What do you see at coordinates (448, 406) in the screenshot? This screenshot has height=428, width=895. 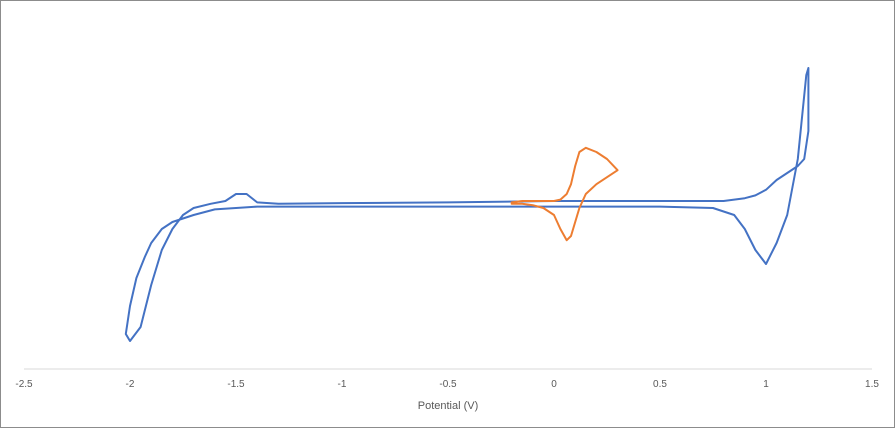 I see `x-axis-title: Potential (V)` at bounding box center [448, 406].